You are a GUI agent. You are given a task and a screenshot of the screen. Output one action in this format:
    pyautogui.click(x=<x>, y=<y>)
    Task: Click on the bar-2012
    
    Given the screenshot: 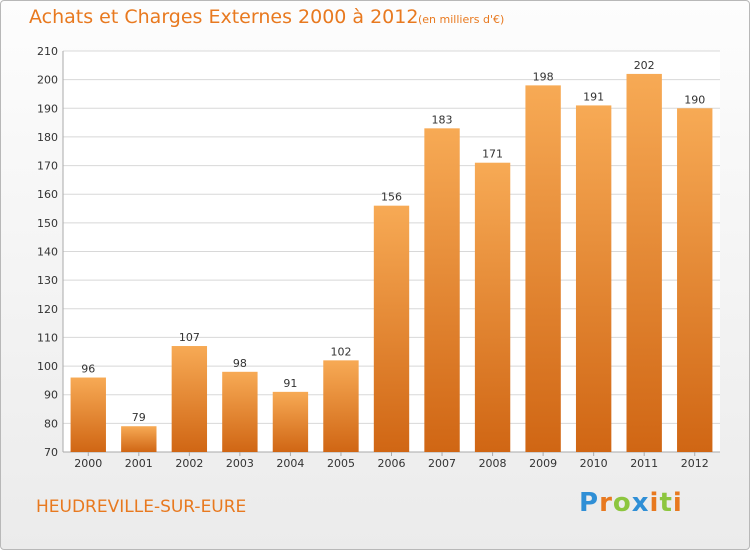 What is the action you would take?
    pyautogui.click(x=695, y=280)
    